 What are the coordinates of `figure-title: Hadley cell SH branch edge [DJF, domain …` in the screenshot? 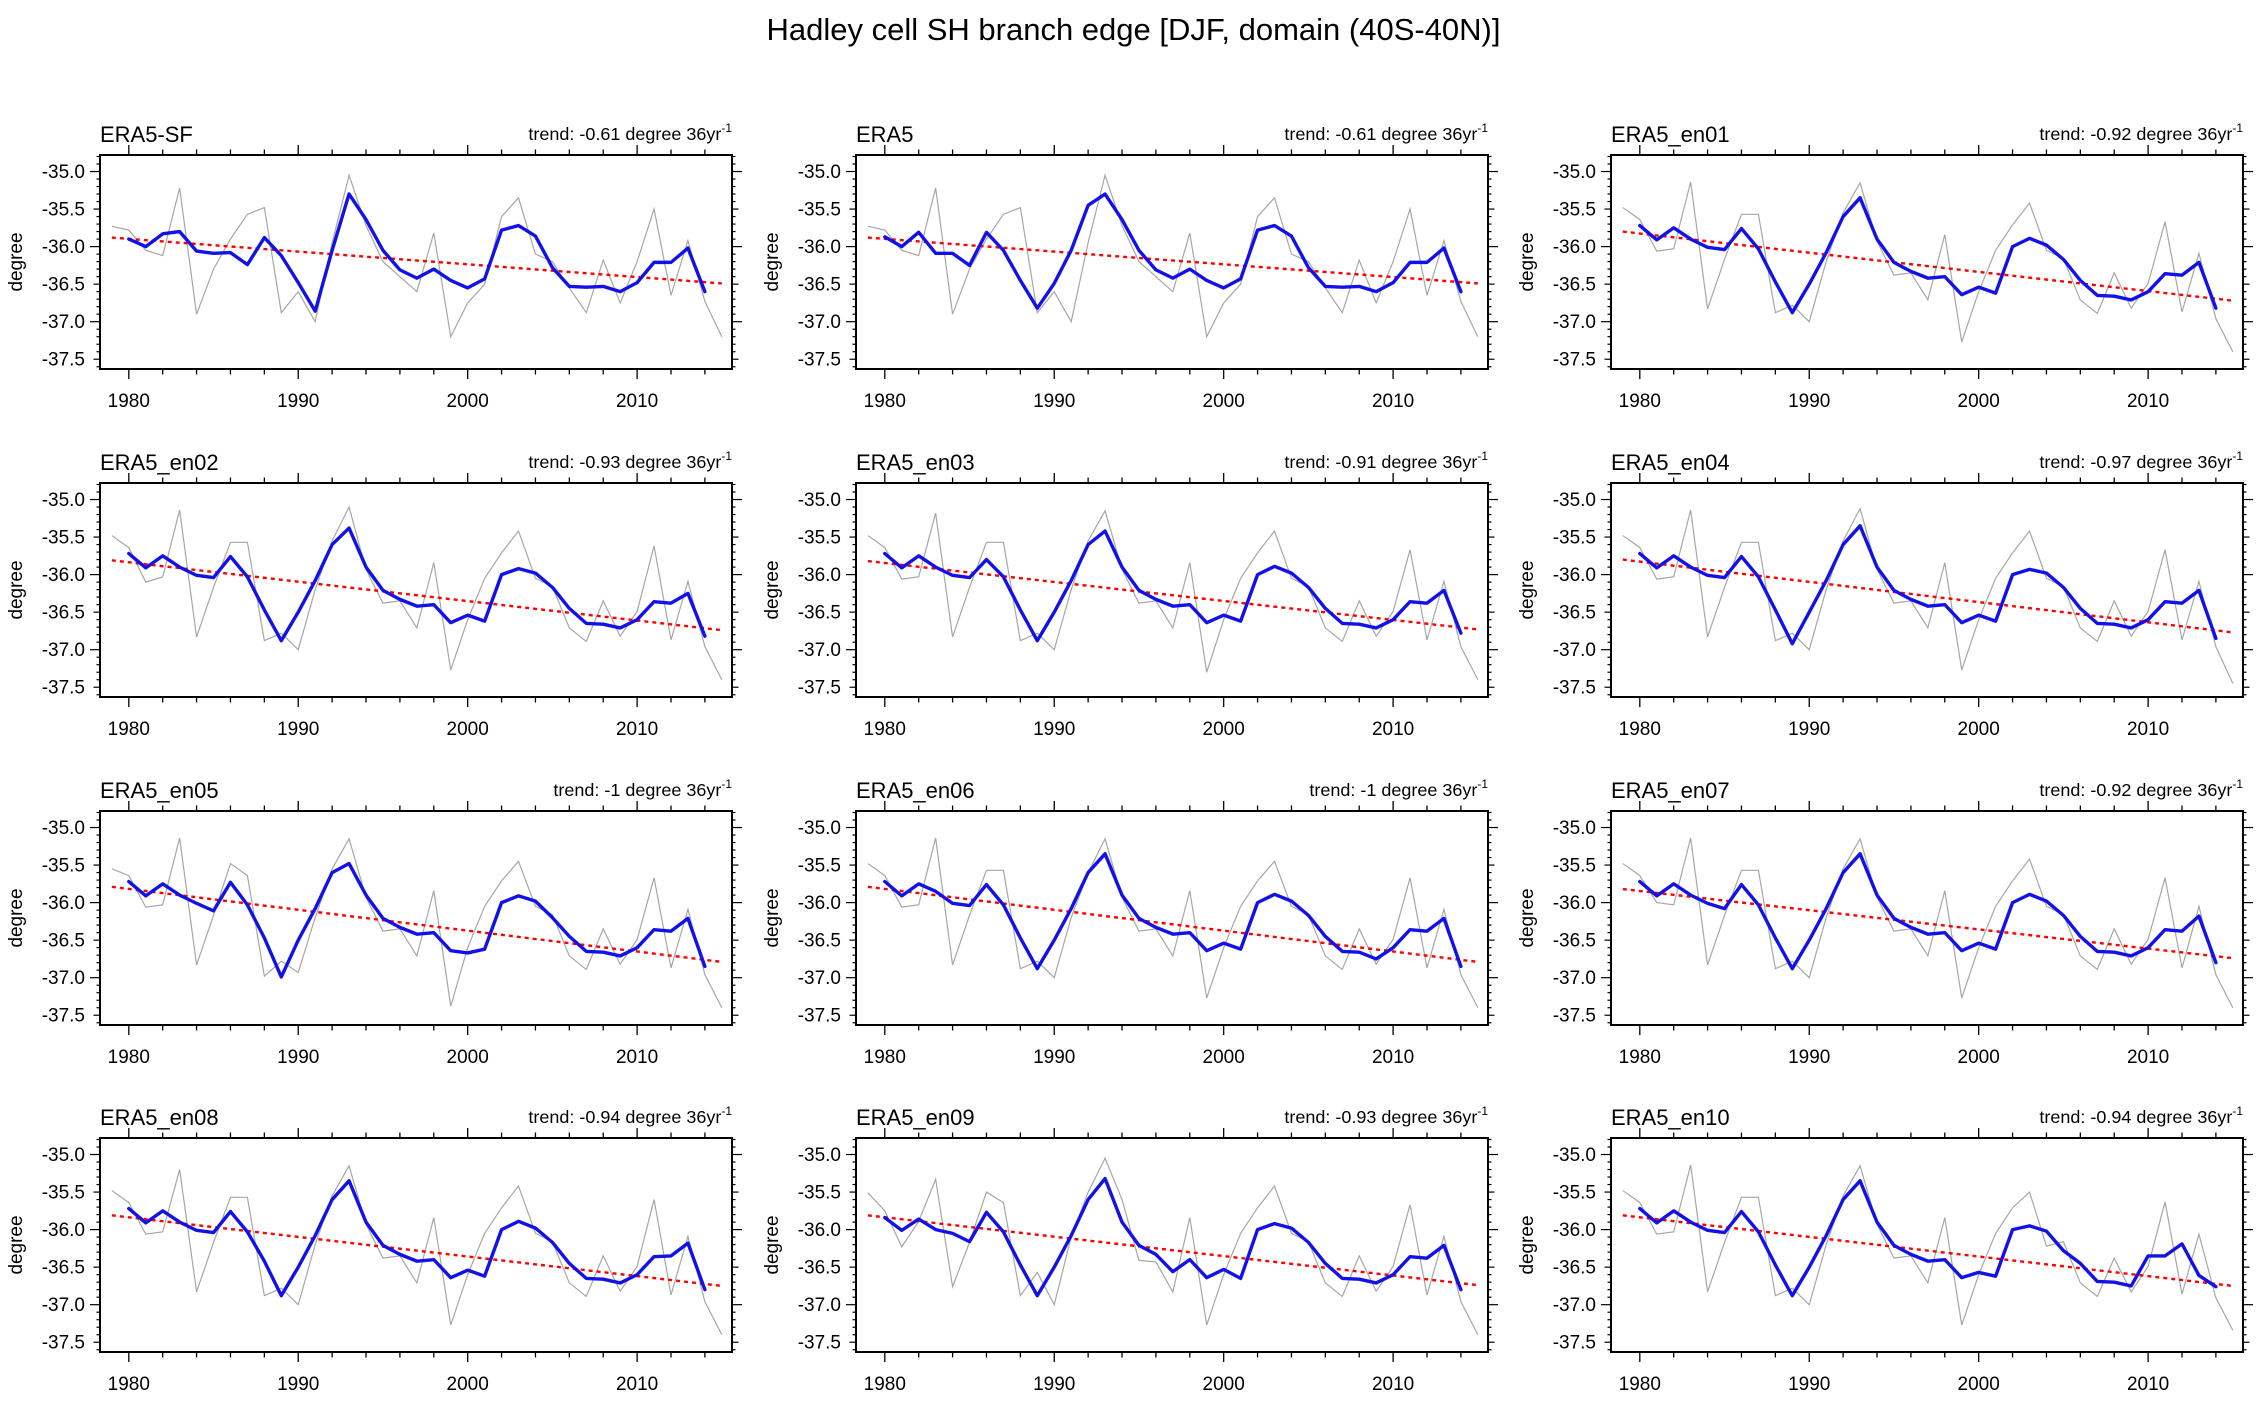 It's located at (1133, 29).